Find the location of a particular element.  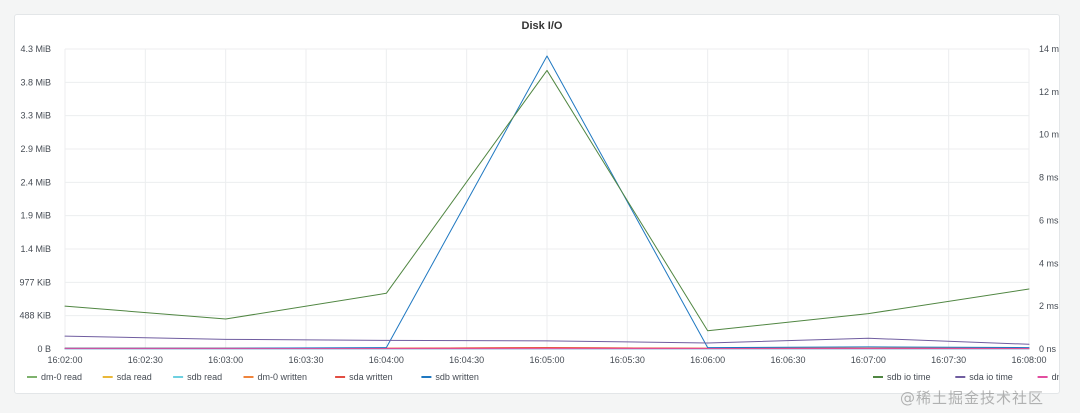

left-y-tick-label: 4.3 MiB is located at coordinates (35, 49).